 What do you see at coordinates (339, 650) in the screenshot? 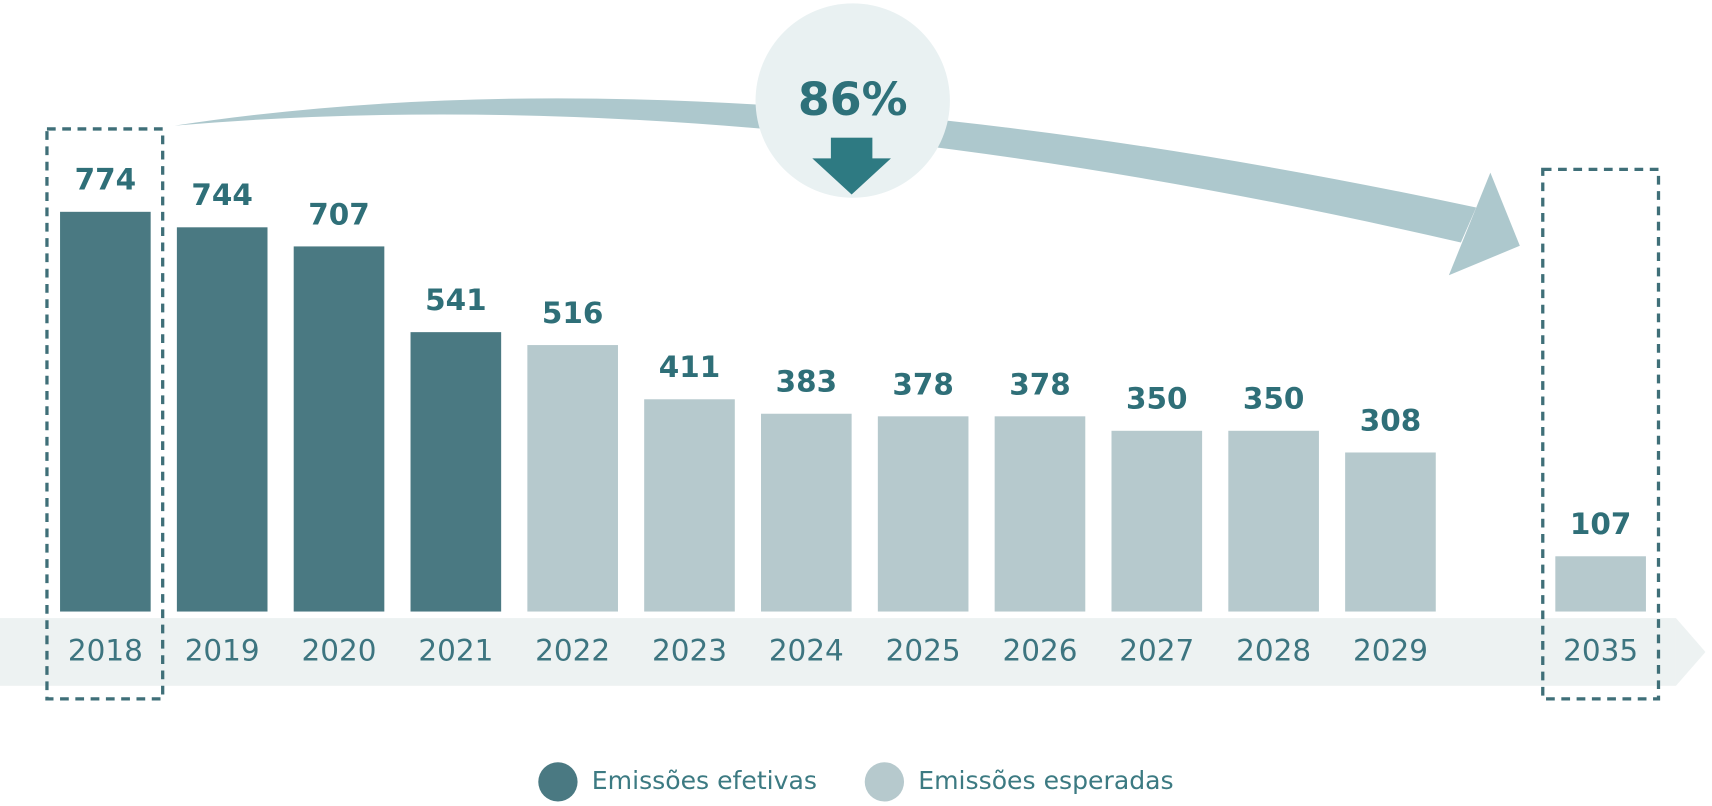
I see `x-tick-label: 2020` at bounding box center [339, 650].